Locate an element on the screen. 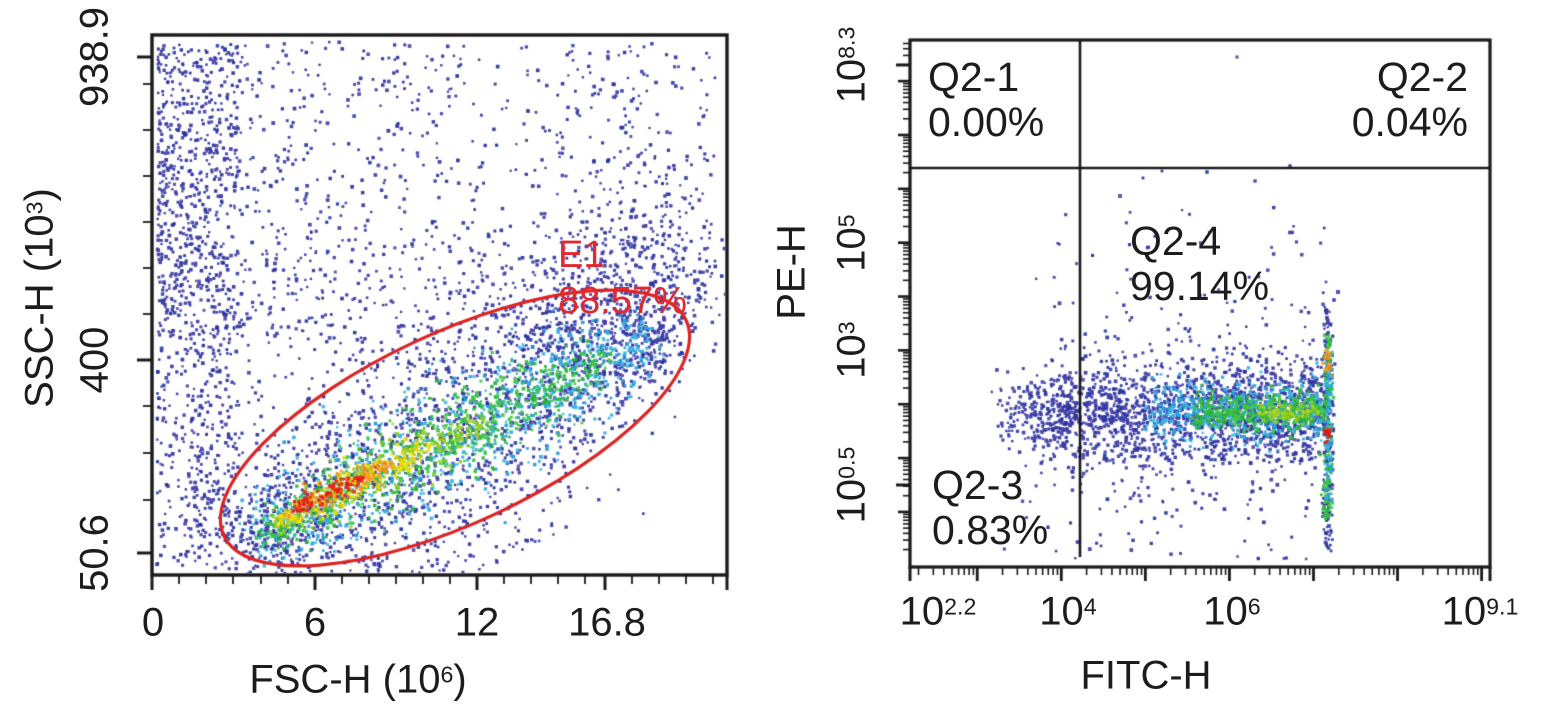 The image size is (1549, 719). right-y-tick-10e8-3-base: 10 is located at coordinates (851, 81).